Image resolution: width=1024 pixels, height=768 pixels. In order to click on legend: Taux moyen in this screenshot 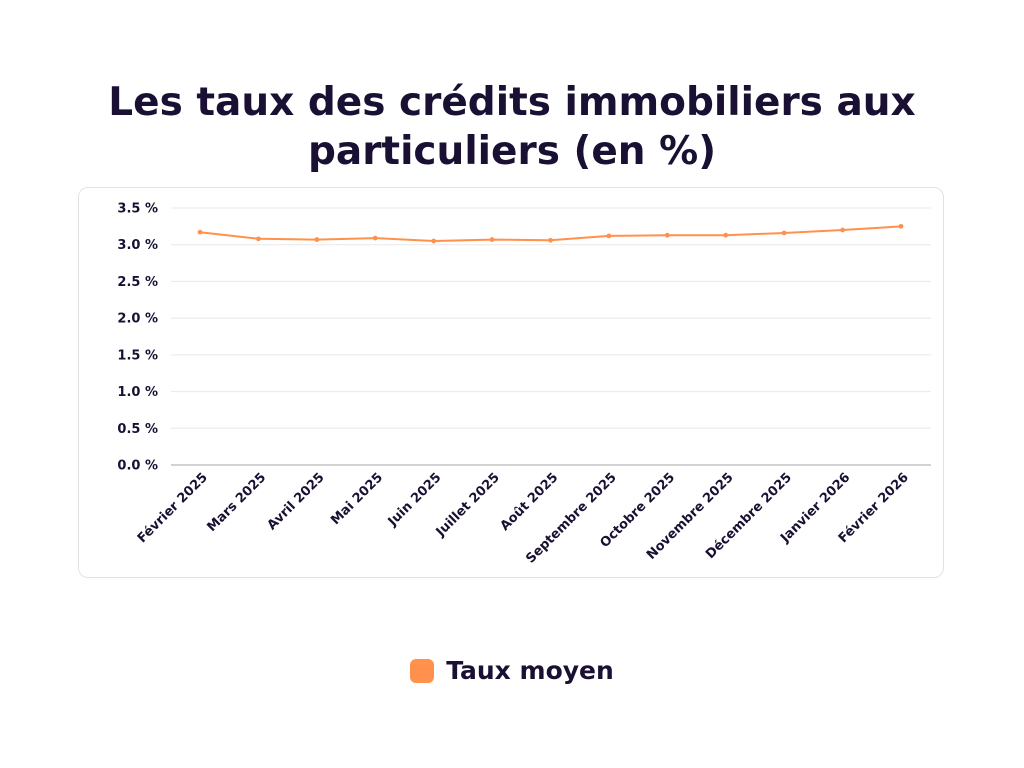, I will do `click(512, 670)`.